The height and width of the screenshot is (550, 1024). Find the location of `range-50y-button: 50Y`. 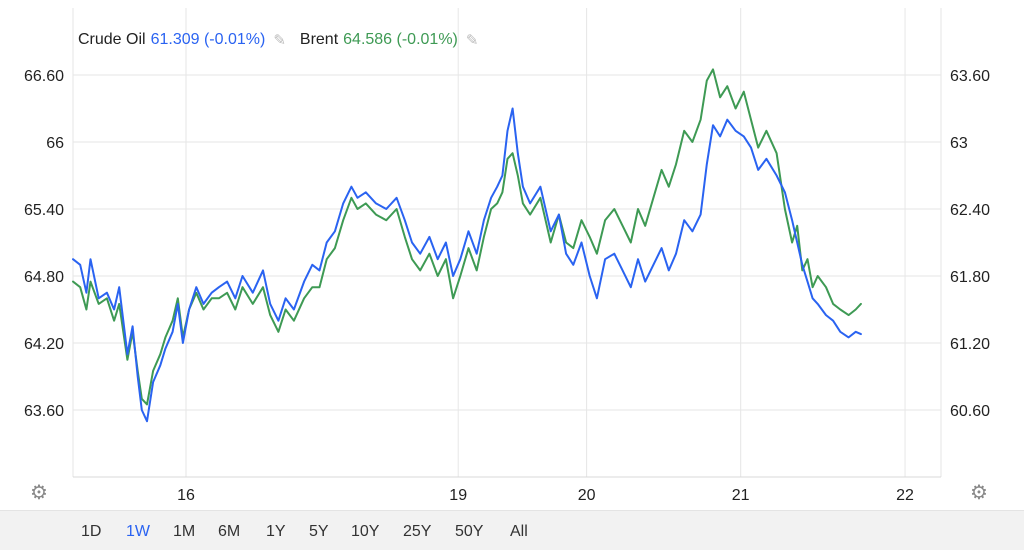

range-50y-button: 50Y is located at coordinates (469, 531).